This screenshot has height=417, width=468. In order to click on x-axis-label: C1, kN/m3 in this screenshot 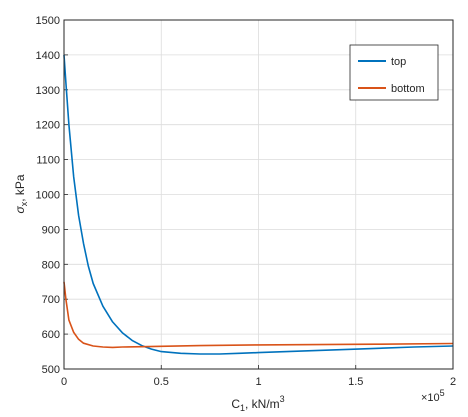, I will do `click(257, 403)`.